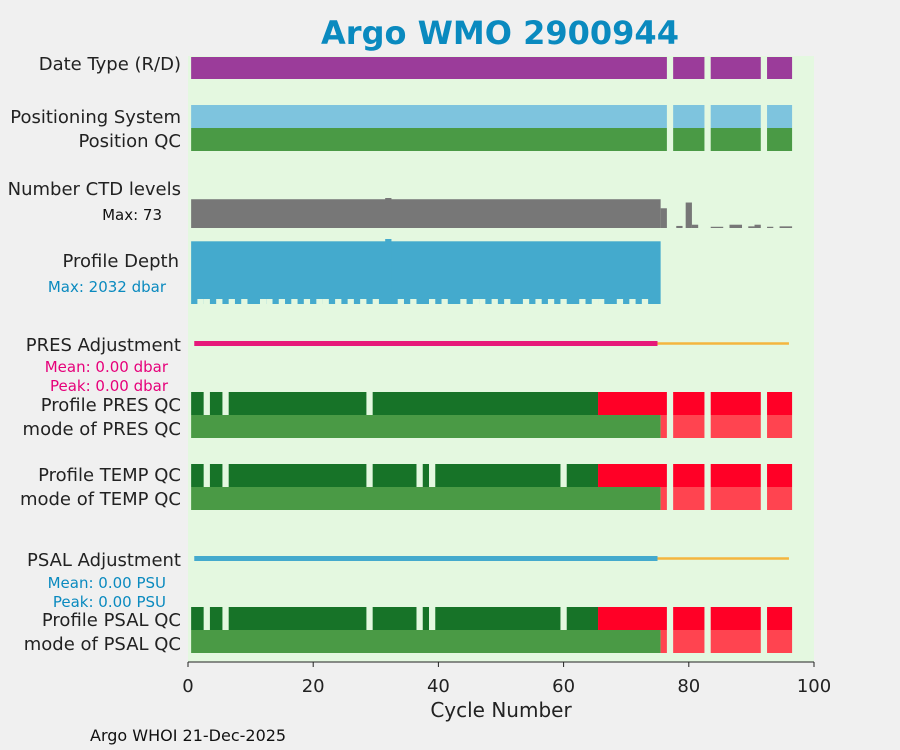 Image resolution: width=900 pixels, height=750 pixels. I want to click on row-label-psal-adjustment: PSAL Adjustment, so click(104, 560).